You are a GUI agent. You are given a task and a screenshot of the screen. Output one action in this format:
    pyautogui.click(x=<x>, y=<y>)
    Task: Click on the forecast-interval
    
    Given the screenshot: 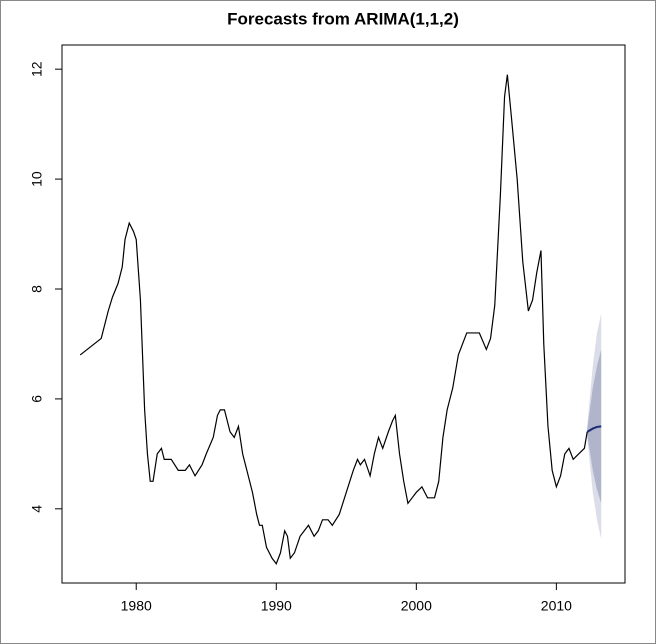 What is the action you would take?
    pyautogui.click(x=594, y=426)
    